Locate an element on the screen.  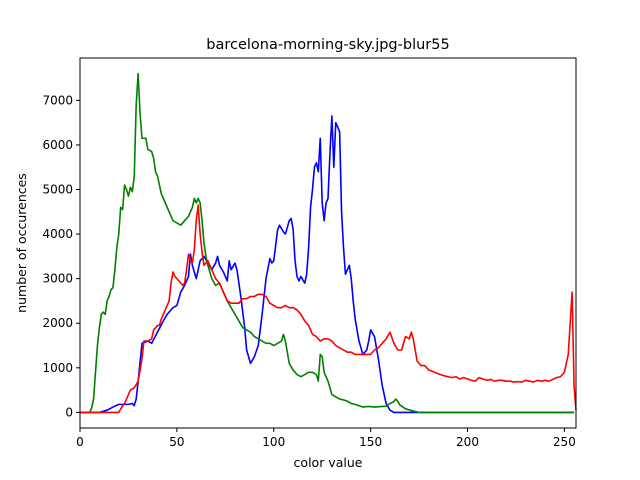
x-axis-label: color value is located at coordinates (328, 462).